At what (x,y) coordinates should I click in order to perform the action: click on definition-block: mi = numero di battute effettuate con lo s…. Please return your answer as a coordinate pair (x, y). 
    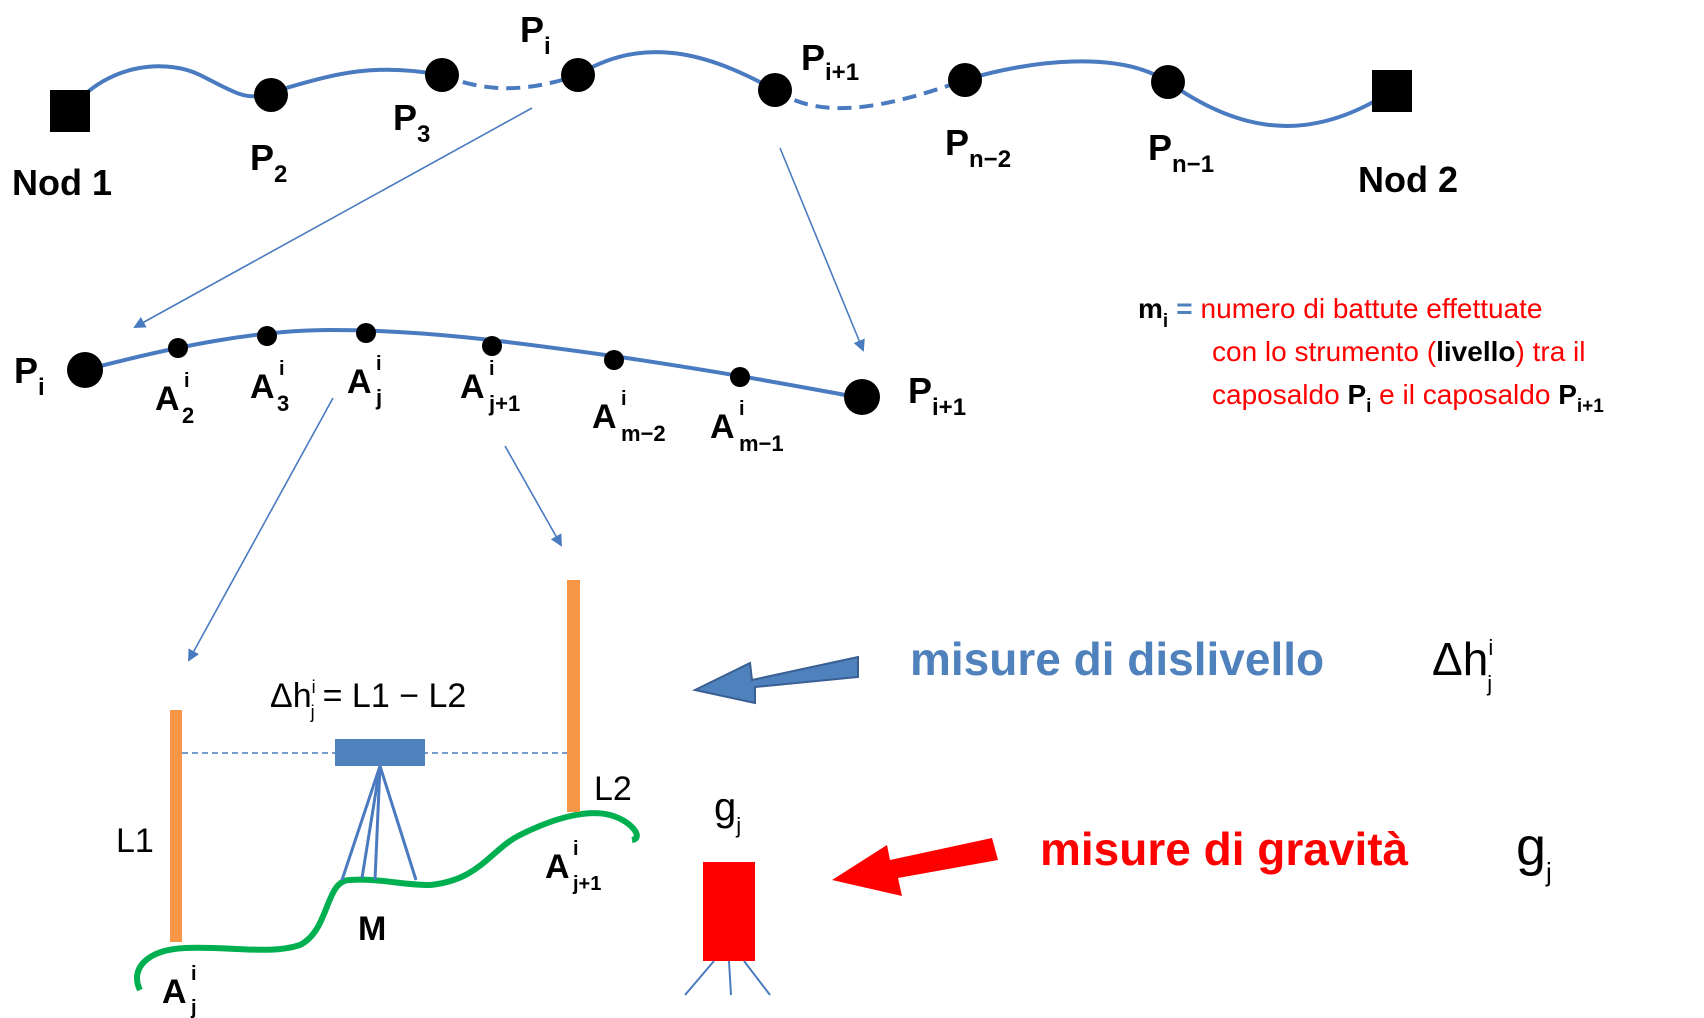
    Looking at the image, I should click on (1371, 355).